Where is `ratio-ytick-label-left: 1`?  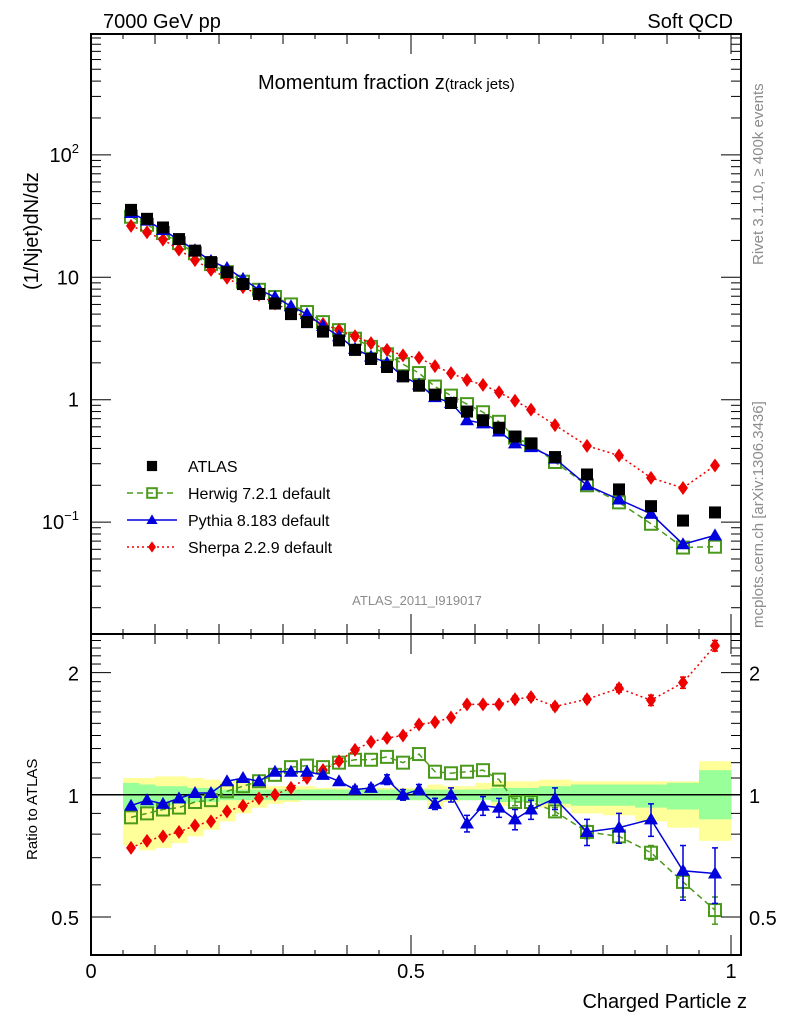
ratio-ytick-label-left: 1 is located at coordinates (73, 797).